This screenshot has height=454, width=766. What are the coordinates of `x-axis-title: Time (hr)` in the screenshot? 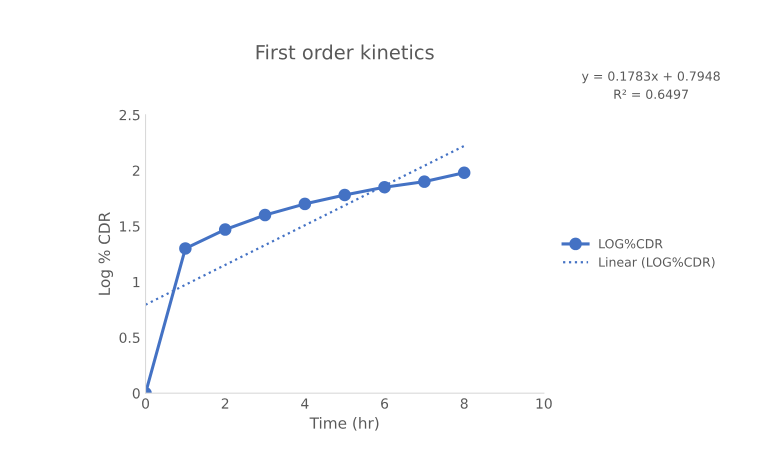 It's located at (344, 424).